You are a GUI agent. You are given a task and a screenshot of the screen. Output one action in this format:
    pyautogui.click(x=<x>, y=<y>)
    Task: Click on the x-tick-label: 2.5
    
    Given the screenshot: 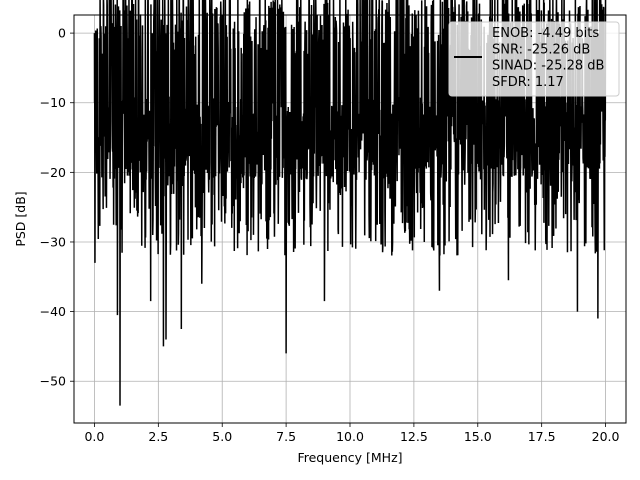 What is the action you would take?
    pyautogui.click(x=158, y=436)
    